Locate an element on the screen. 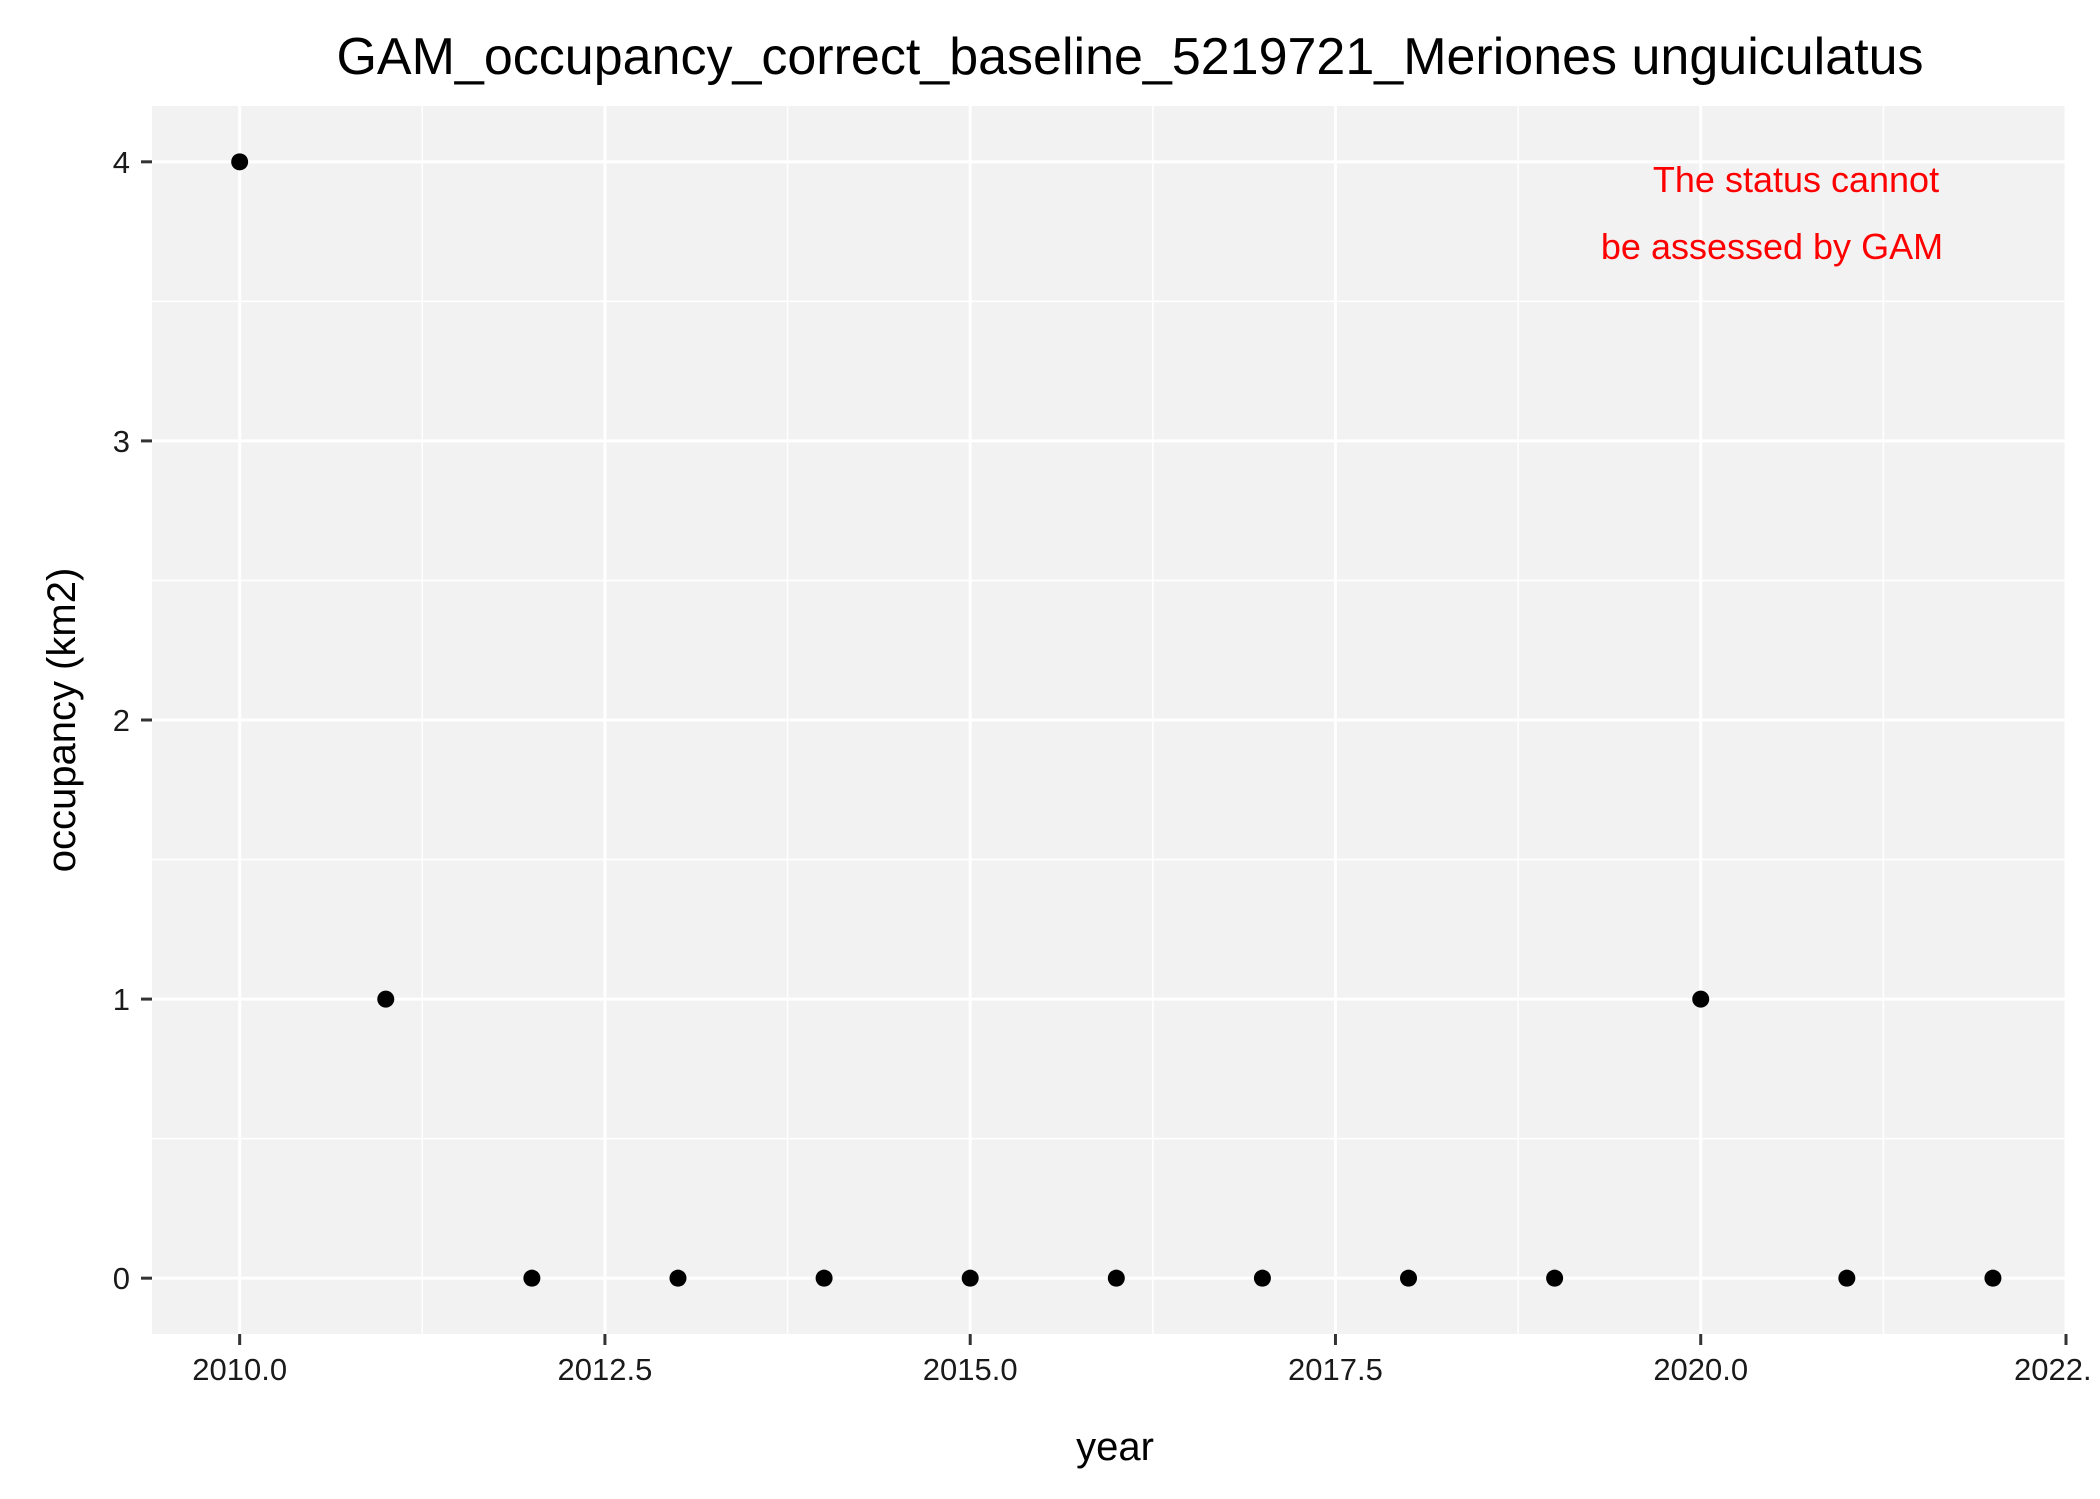  x-axis: 2010.0 2012.5 2015.0 2017.5 2020.0 2022. is located at coordinates (1142, 1360).